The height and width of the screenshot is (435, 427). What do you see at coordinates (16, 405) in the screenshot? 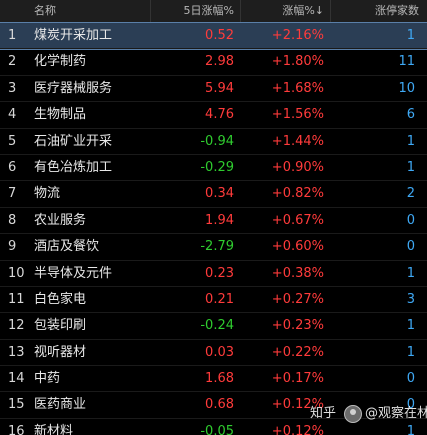
I see `row-index: 15` at bounding box center [16, 405].